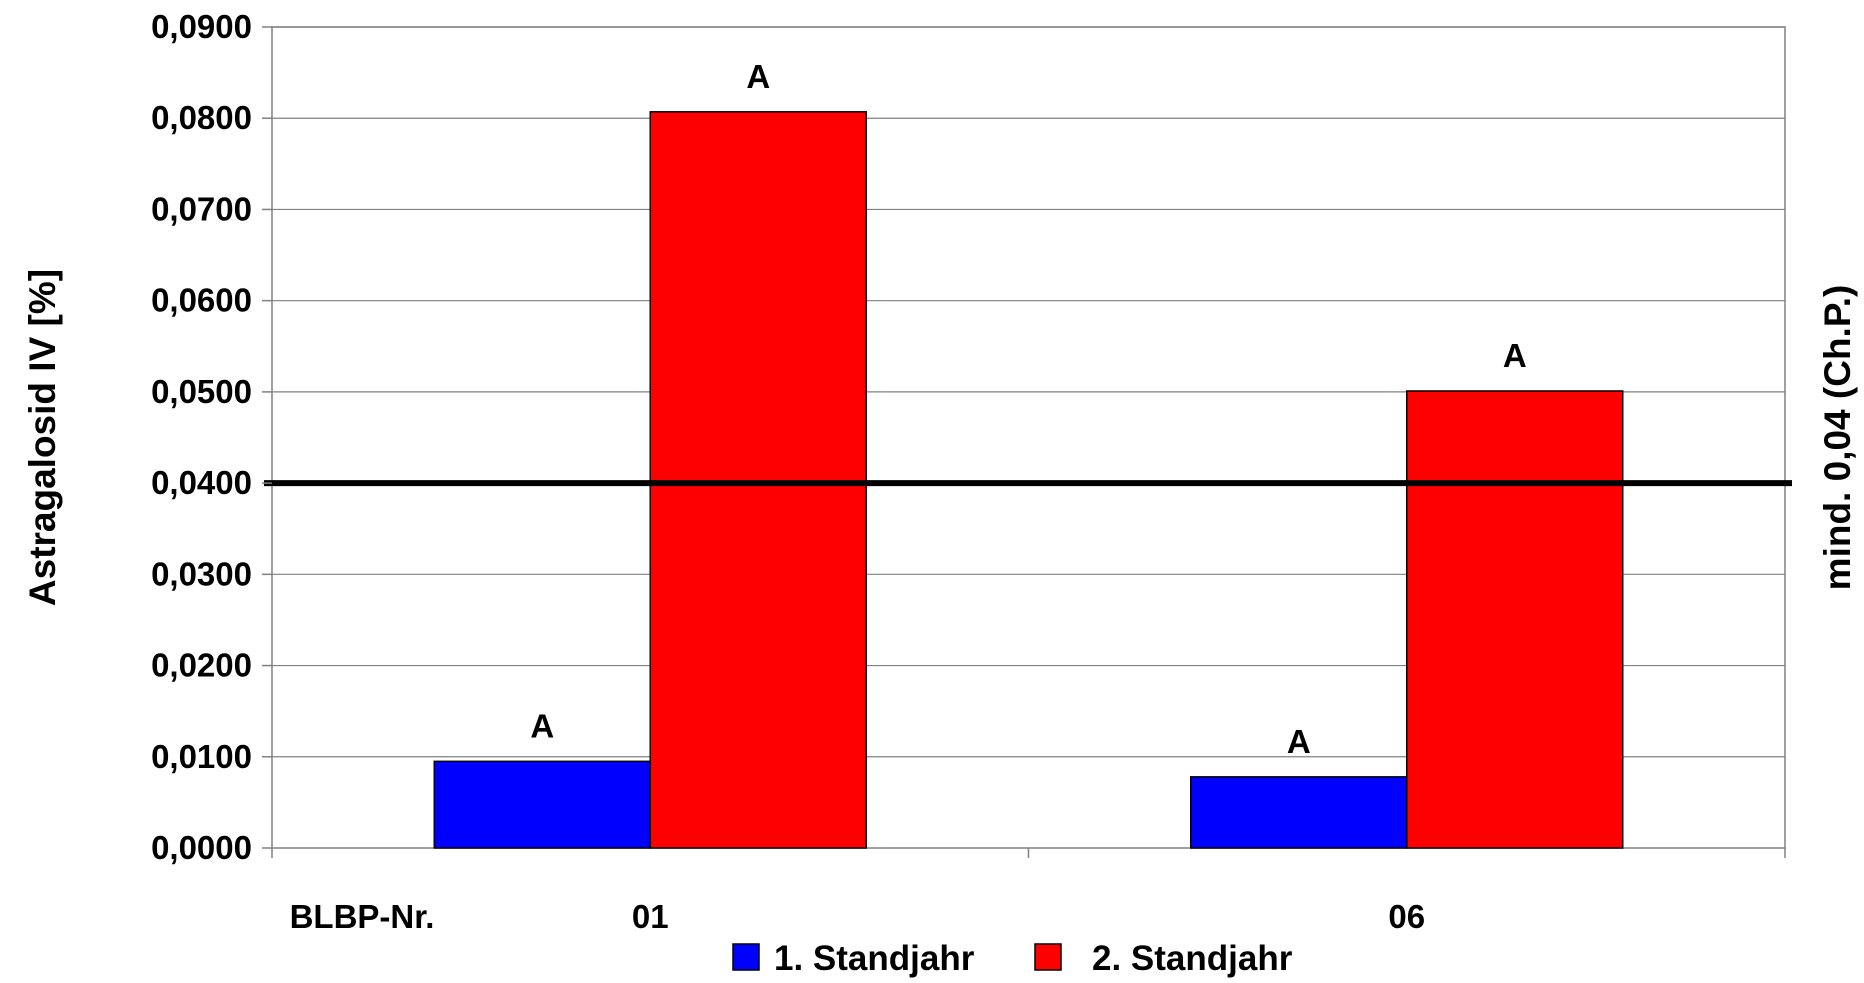  Describe the element at coordinates (1192, 958) in the screenshot. I see `legend-label-2-standjahr: 2. Standjahr` at that location.